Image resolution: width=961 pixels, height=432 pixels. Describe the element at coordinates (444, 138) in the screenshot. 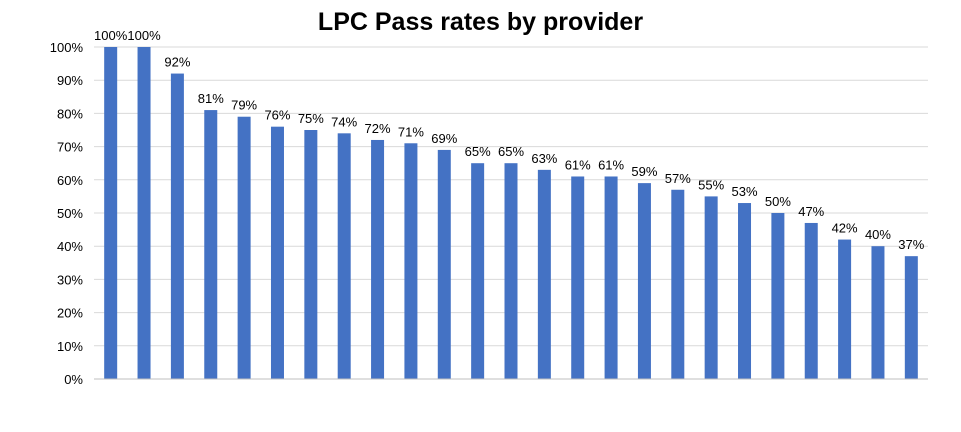

I see `data-label: 69%` at that location.